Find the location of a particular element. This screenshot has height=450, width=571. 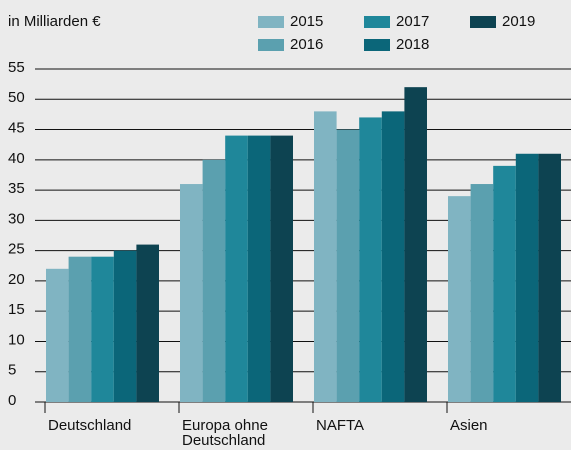

legend-label: 2018 is located at coordinates (412, 44).